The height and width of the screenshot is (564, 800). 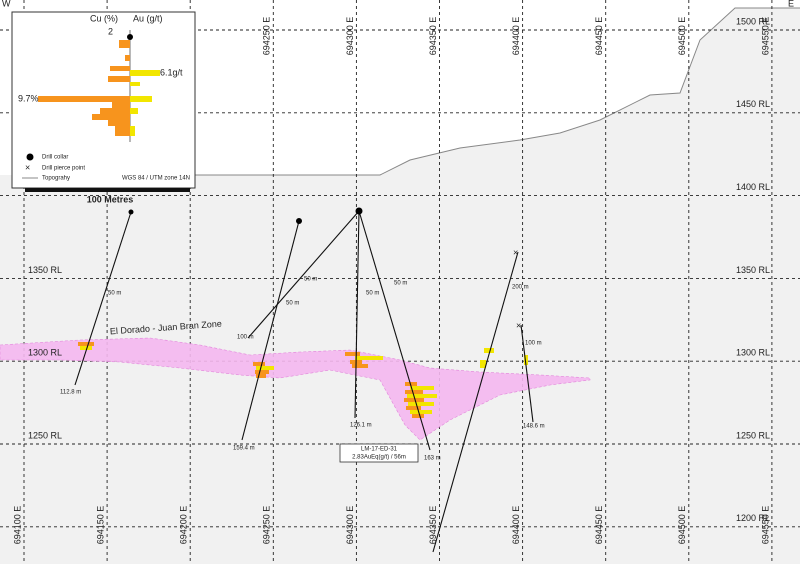 I want to click on hole: LM-17-ED-31, so click(x=379, y=450).